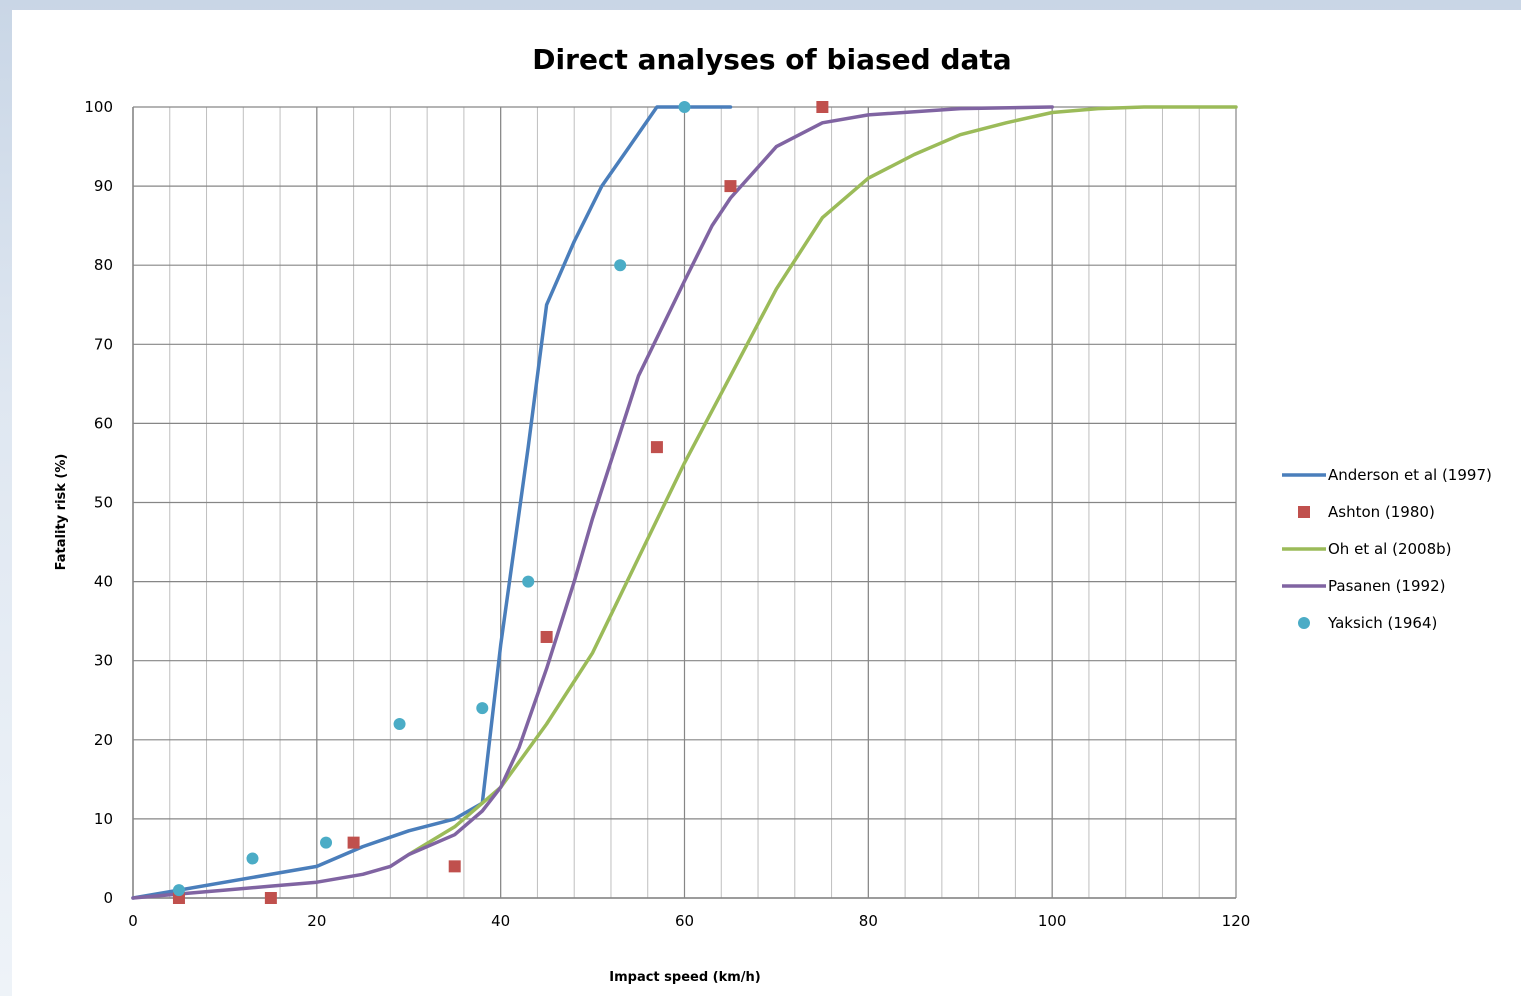 The height and width of the screenshot is (996, 1521). Describe the element at coordinates (103, 819) in the screenshot. I see `y-tick-label: 10` at that location.